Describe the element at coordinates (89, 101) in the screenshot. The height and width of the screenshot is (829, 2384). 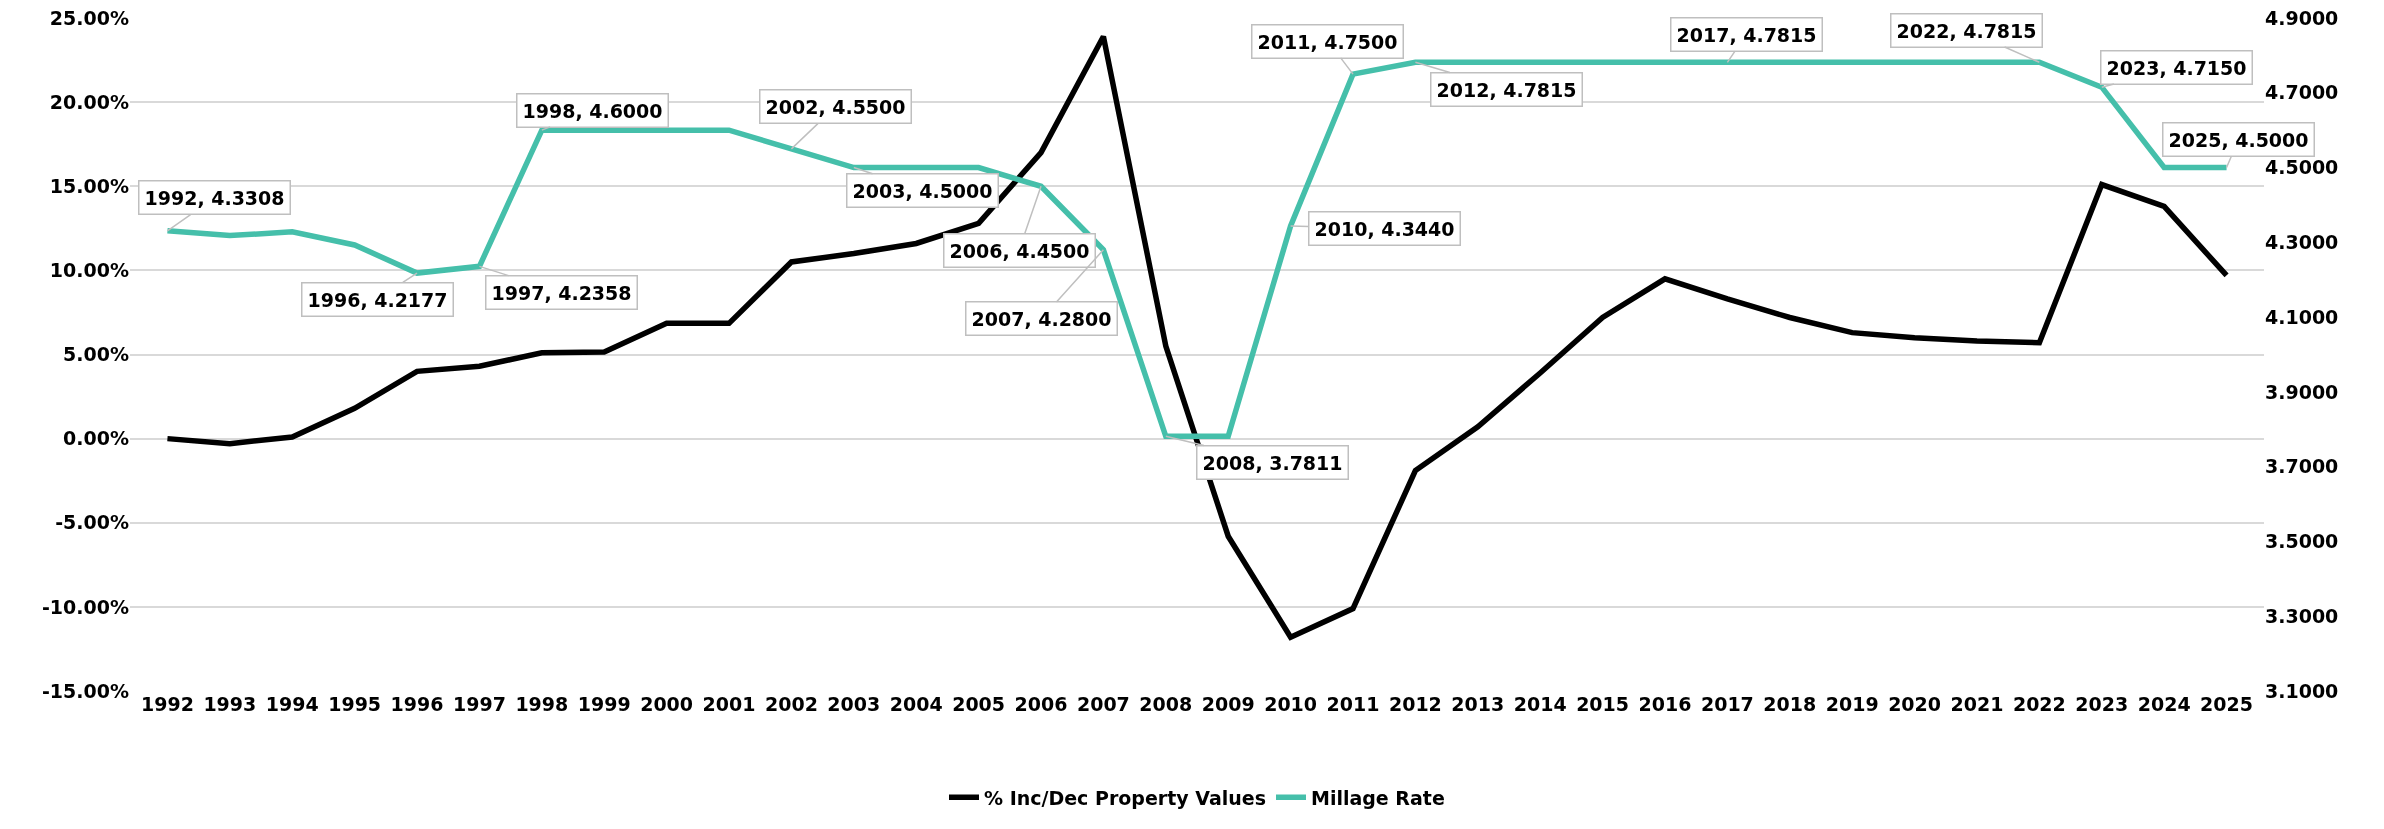
I see `y-tick-label: 20.00%` at that location.